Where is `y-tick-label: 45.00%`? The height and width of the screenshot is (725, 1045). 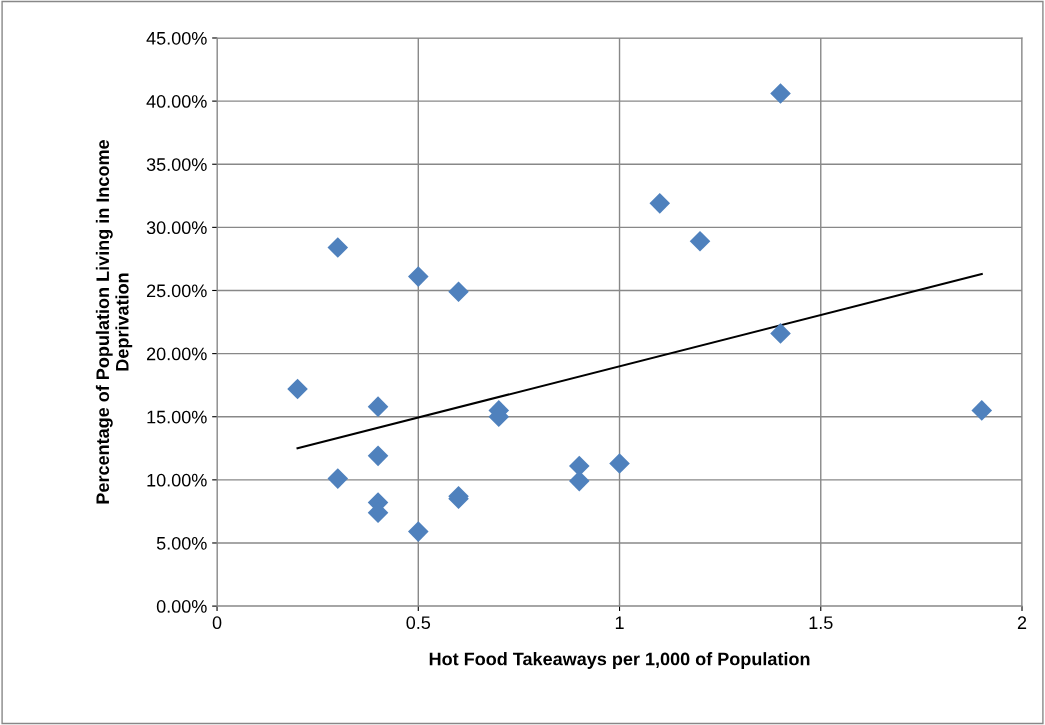
y-tick-label: 45.00% is located at coordinates (176, 38).